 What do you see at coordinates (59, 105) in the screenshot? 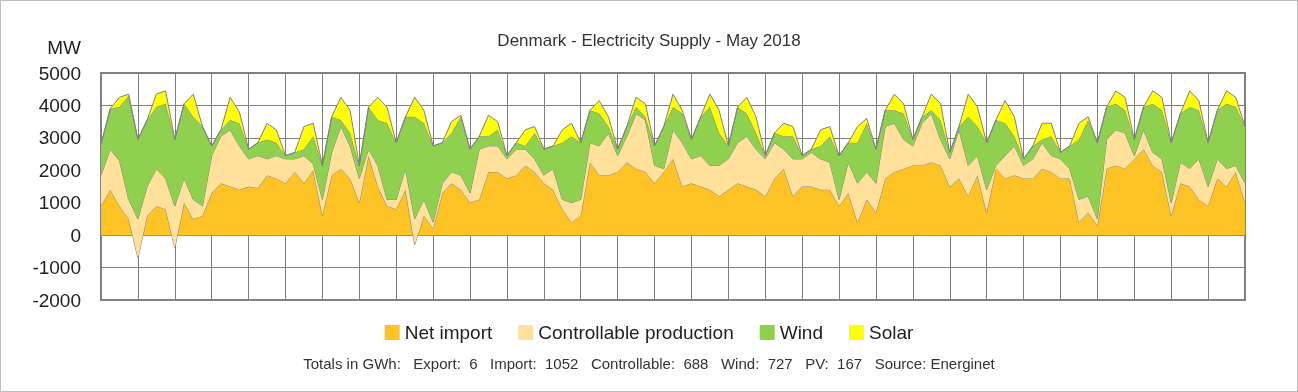
I see `y-tick-label: 4000` at bounding box center [59, 105].